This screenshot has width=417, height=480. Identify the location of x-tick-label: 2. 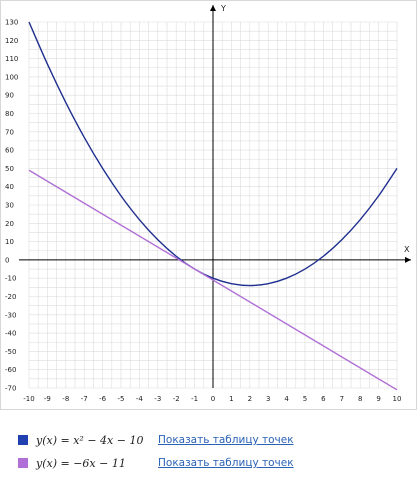
(250, 399).